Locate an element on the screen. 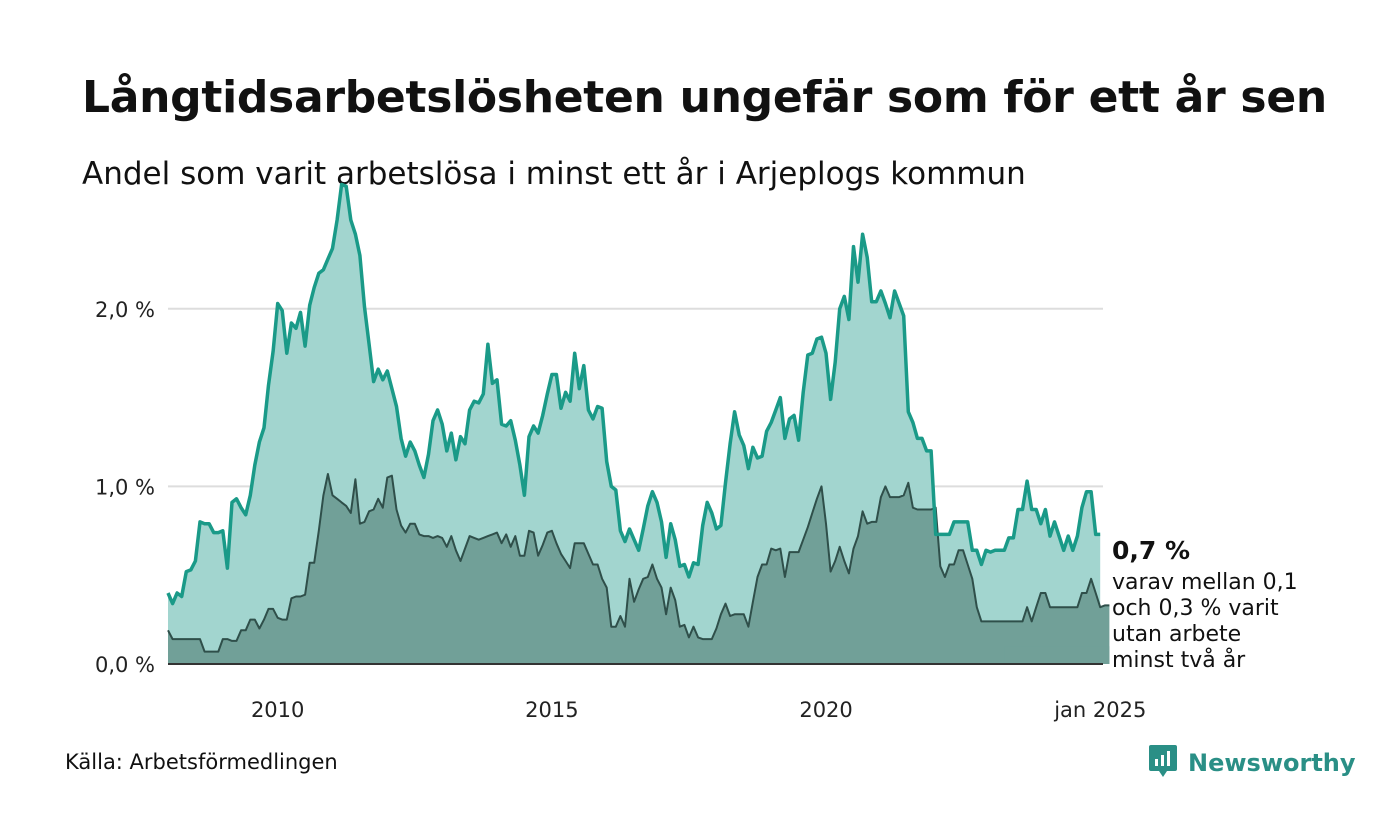 The image size is (1400, 840). brand-logo: Newsworthy is located at coordinates (1252, 763).